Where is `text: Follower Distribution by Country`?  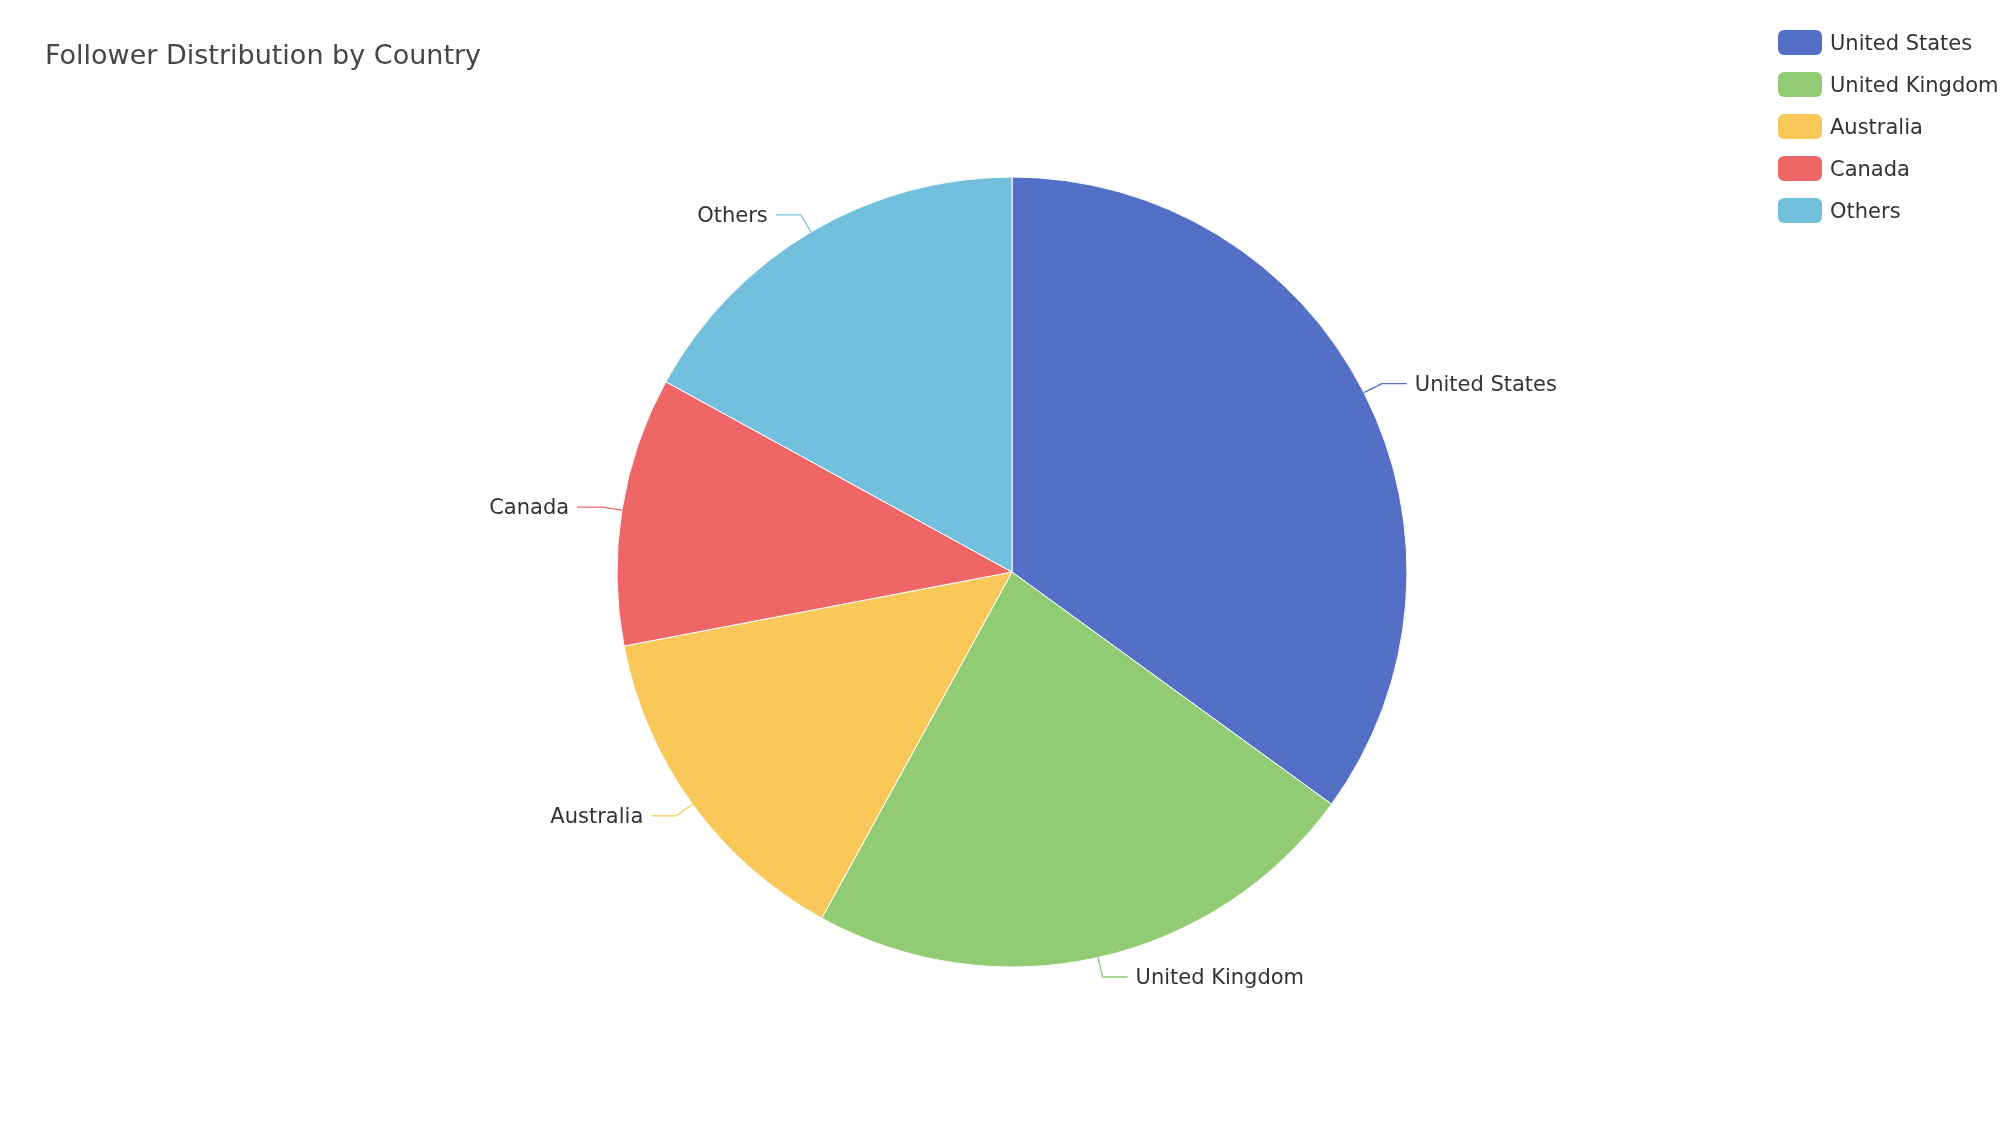
text: Follower Distribution by Country is located at coordinates (263, 54).